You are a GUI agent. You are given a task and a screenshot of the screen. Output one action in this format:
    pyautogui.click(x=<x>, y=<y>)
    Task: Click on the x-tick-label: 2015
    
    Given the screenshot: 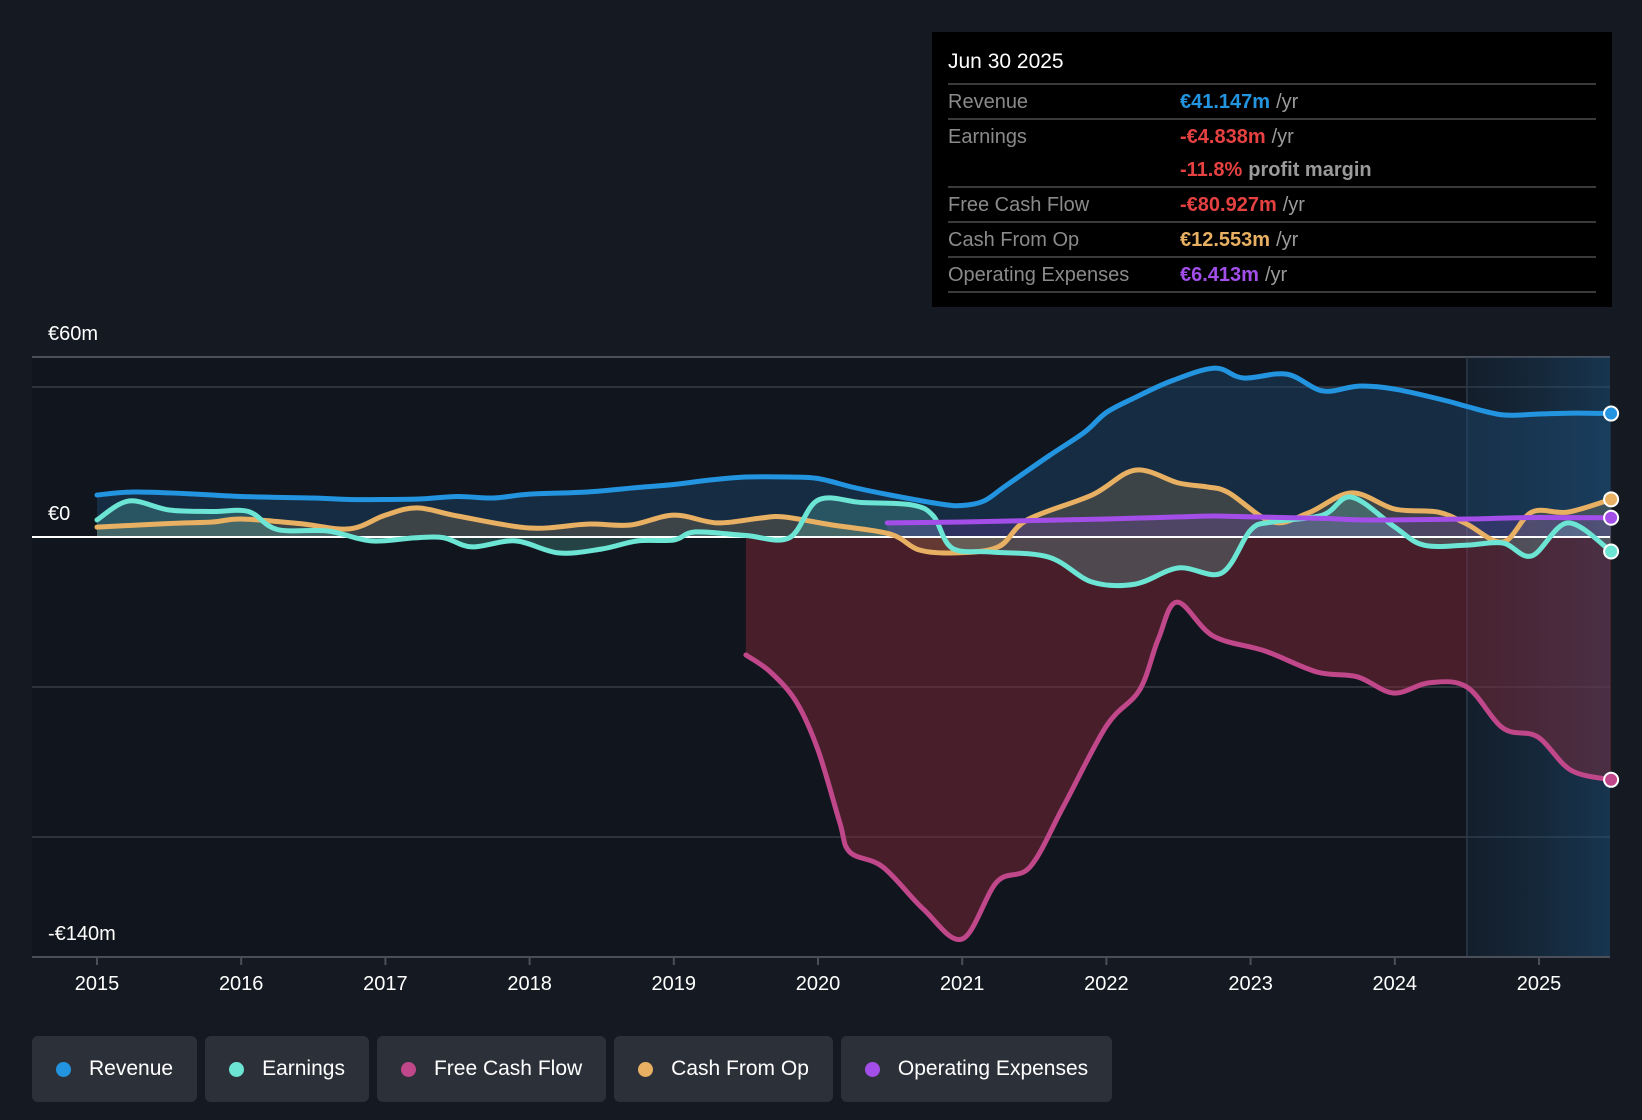 What is the action you would take?
    pyautogui.click(x=97, y=984)
    